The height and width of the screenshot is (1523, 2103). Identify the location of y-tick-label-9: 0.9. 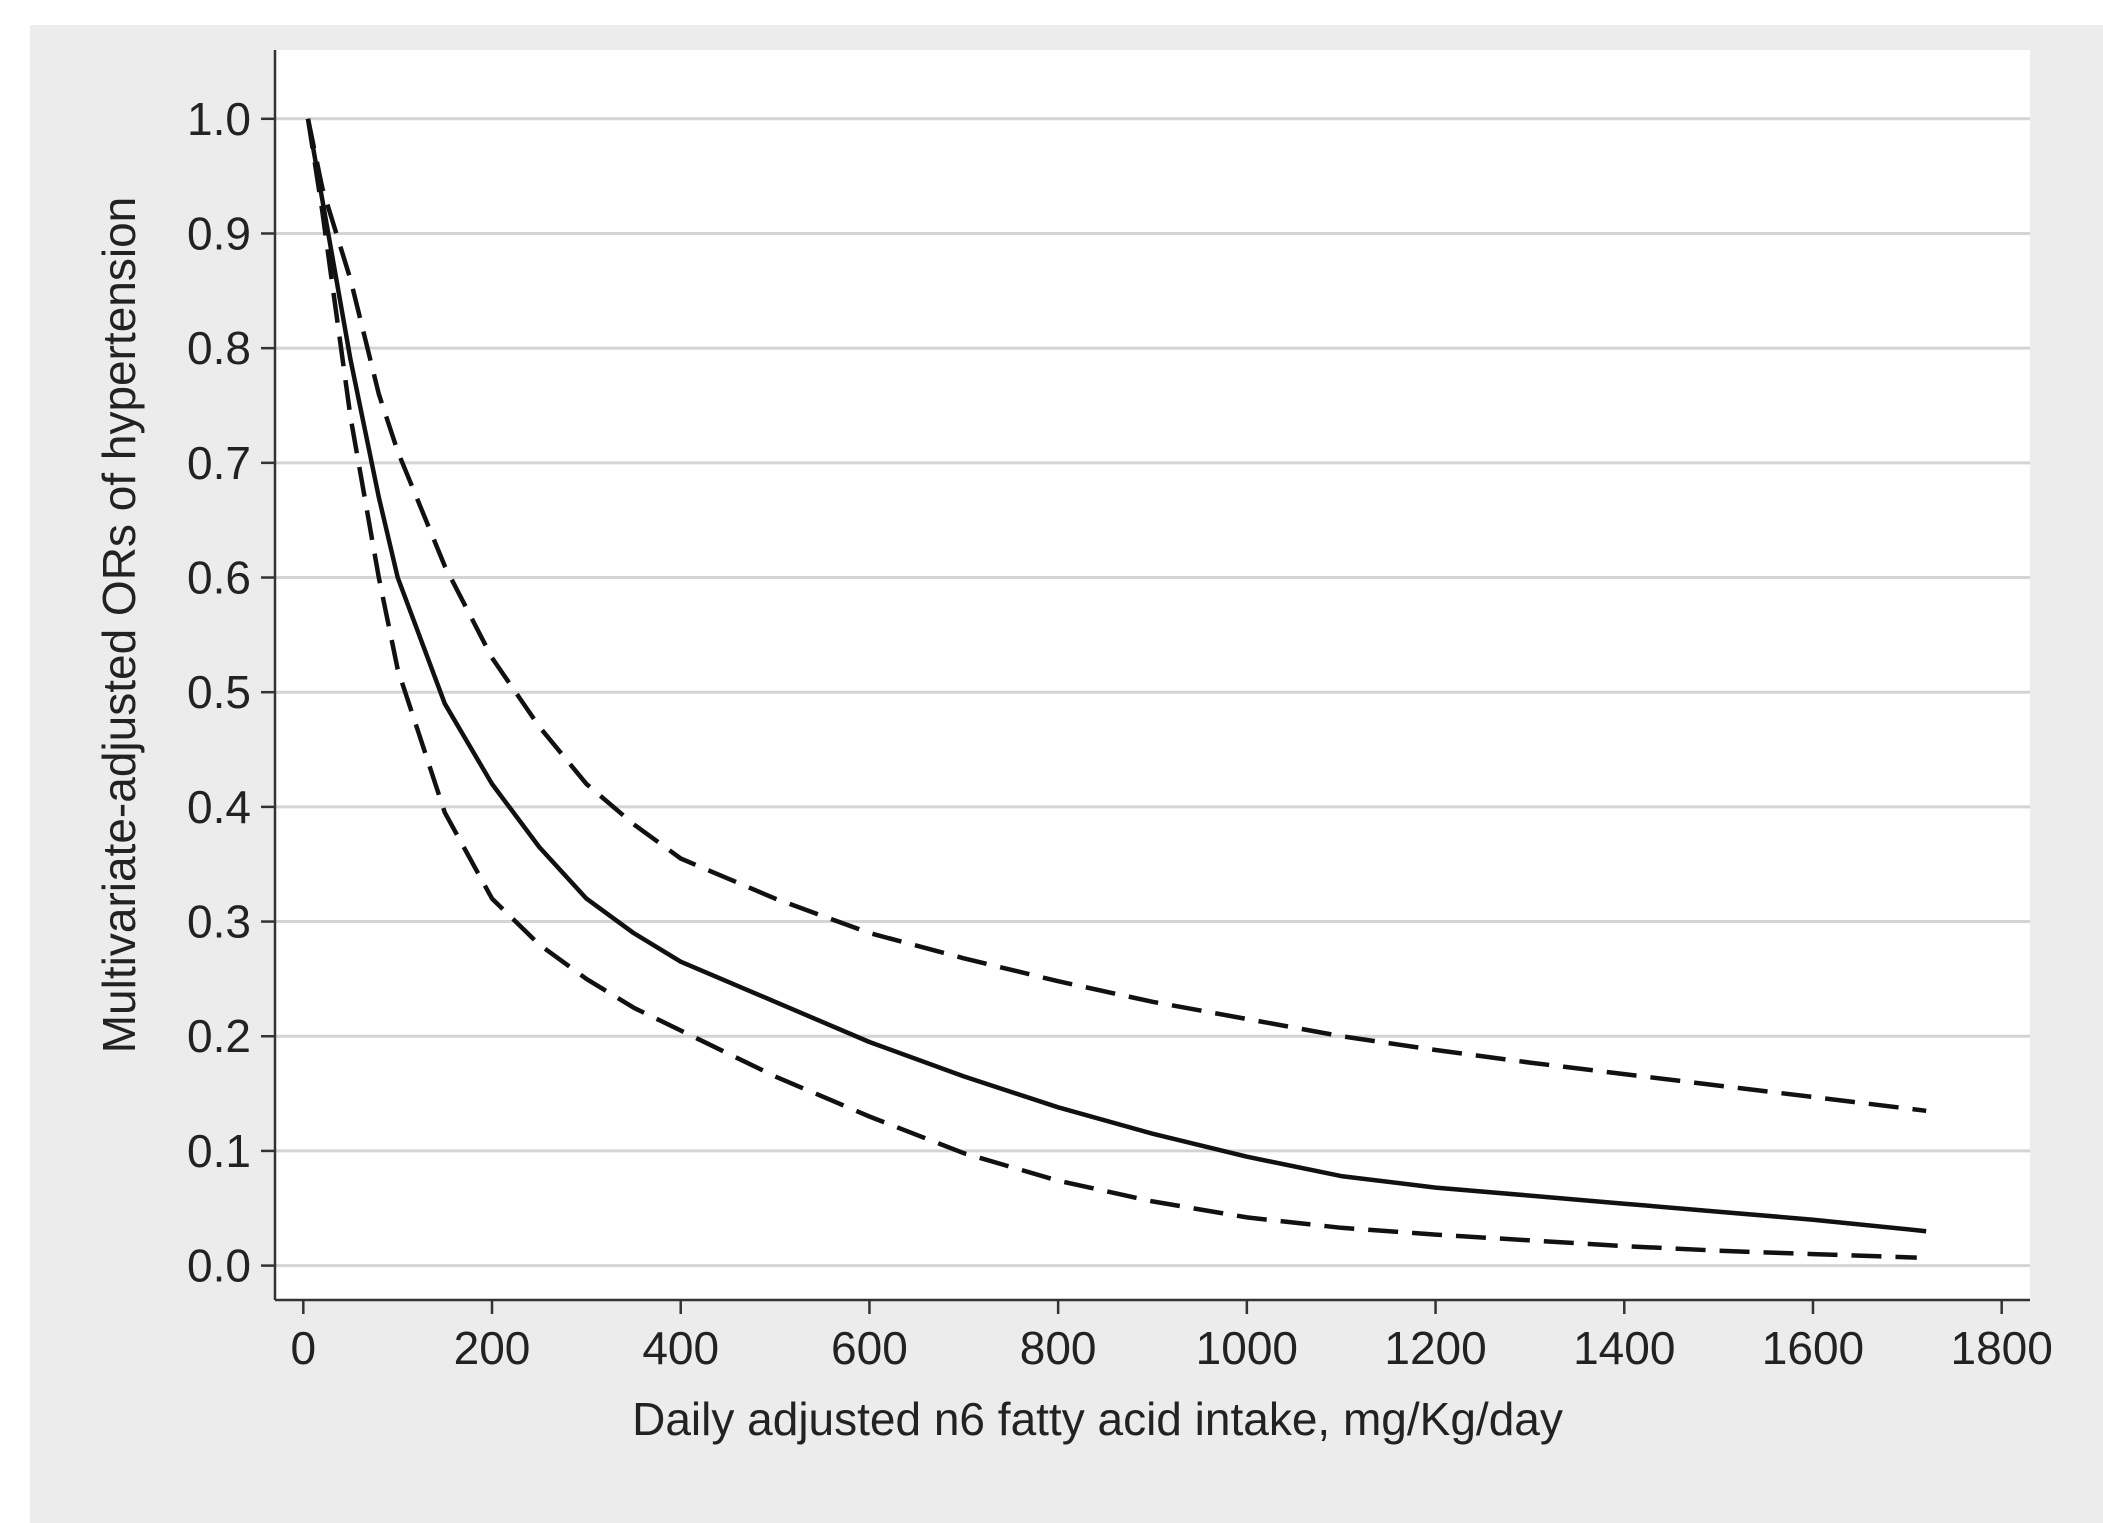
(219, 233).